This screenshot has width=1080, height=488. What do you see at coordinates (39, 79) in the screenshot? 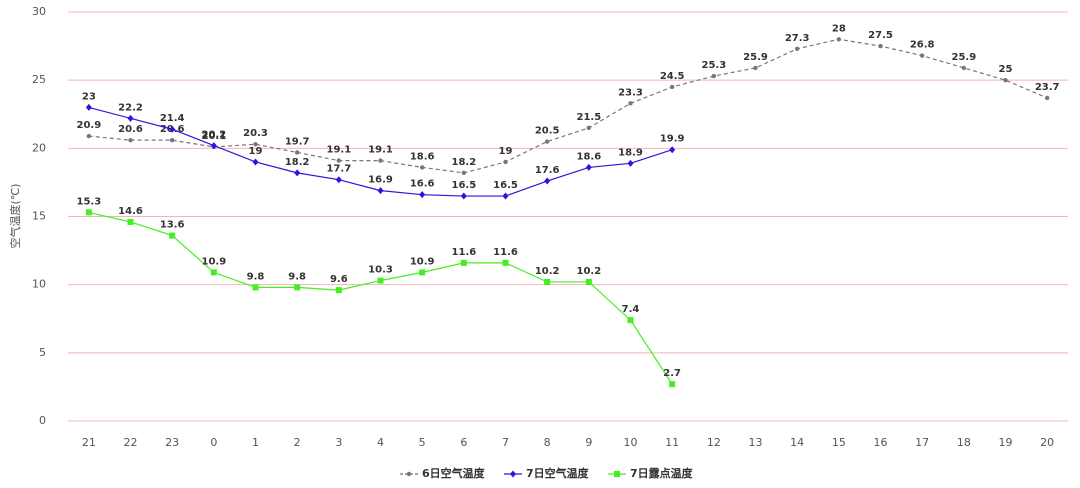
I see `y-tick-label: 25` at bounding box center [39, 79].